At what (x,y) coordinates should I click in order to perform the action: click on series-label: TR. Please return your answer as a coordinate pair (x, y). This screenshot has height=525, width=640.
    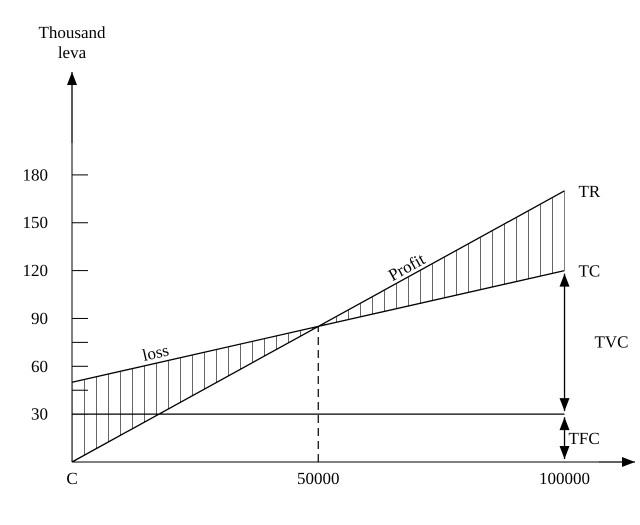
    Looking at the image, I should click on (589, 191).